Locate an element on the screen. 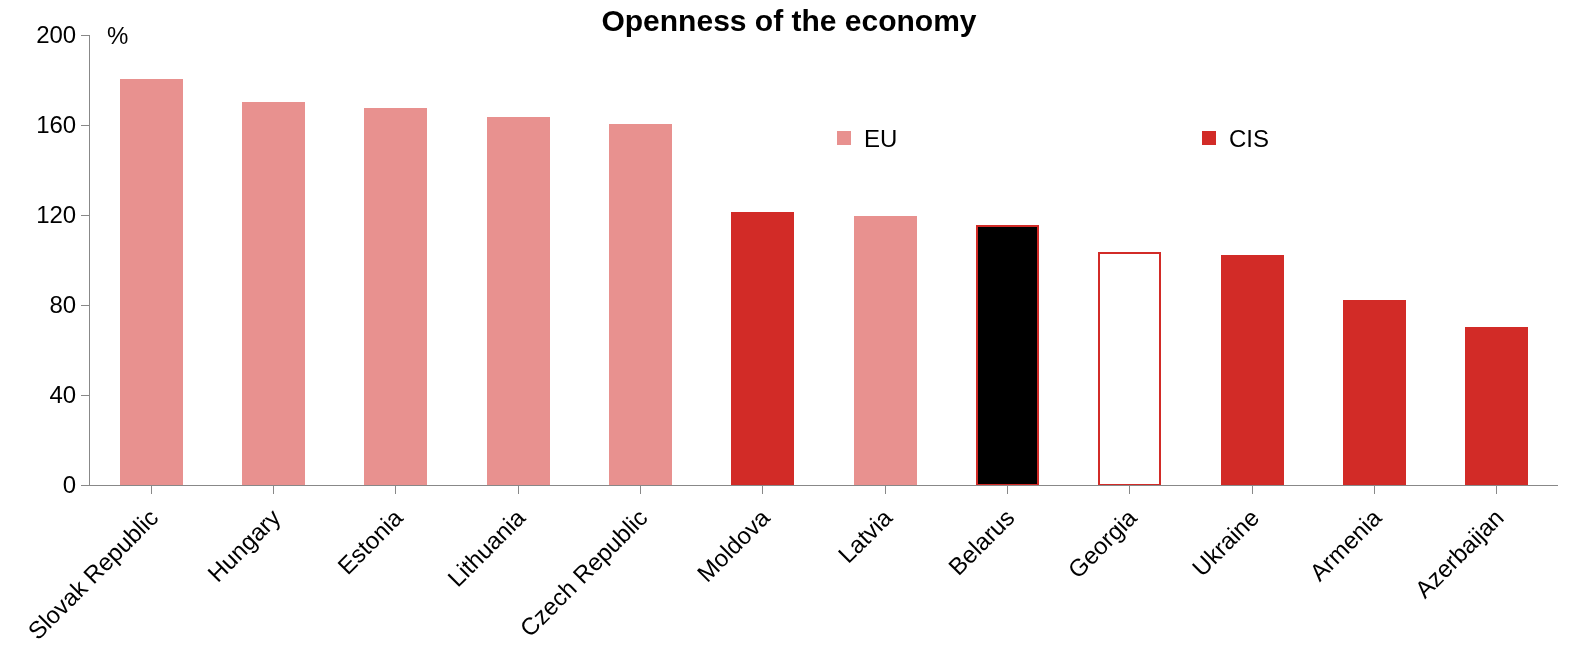 The height and width of the screenshot is (655, 1578). y-tick-label: 200 is located at coordinates (56, 35).